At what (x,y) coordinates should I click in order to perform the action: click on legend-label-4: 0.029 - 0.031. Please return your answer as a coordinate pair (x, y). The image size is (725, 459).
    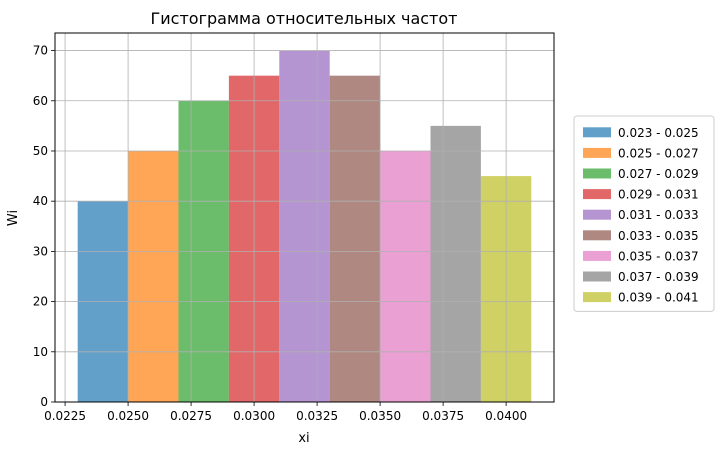
    Looking at the image, I should click on (658, 195).